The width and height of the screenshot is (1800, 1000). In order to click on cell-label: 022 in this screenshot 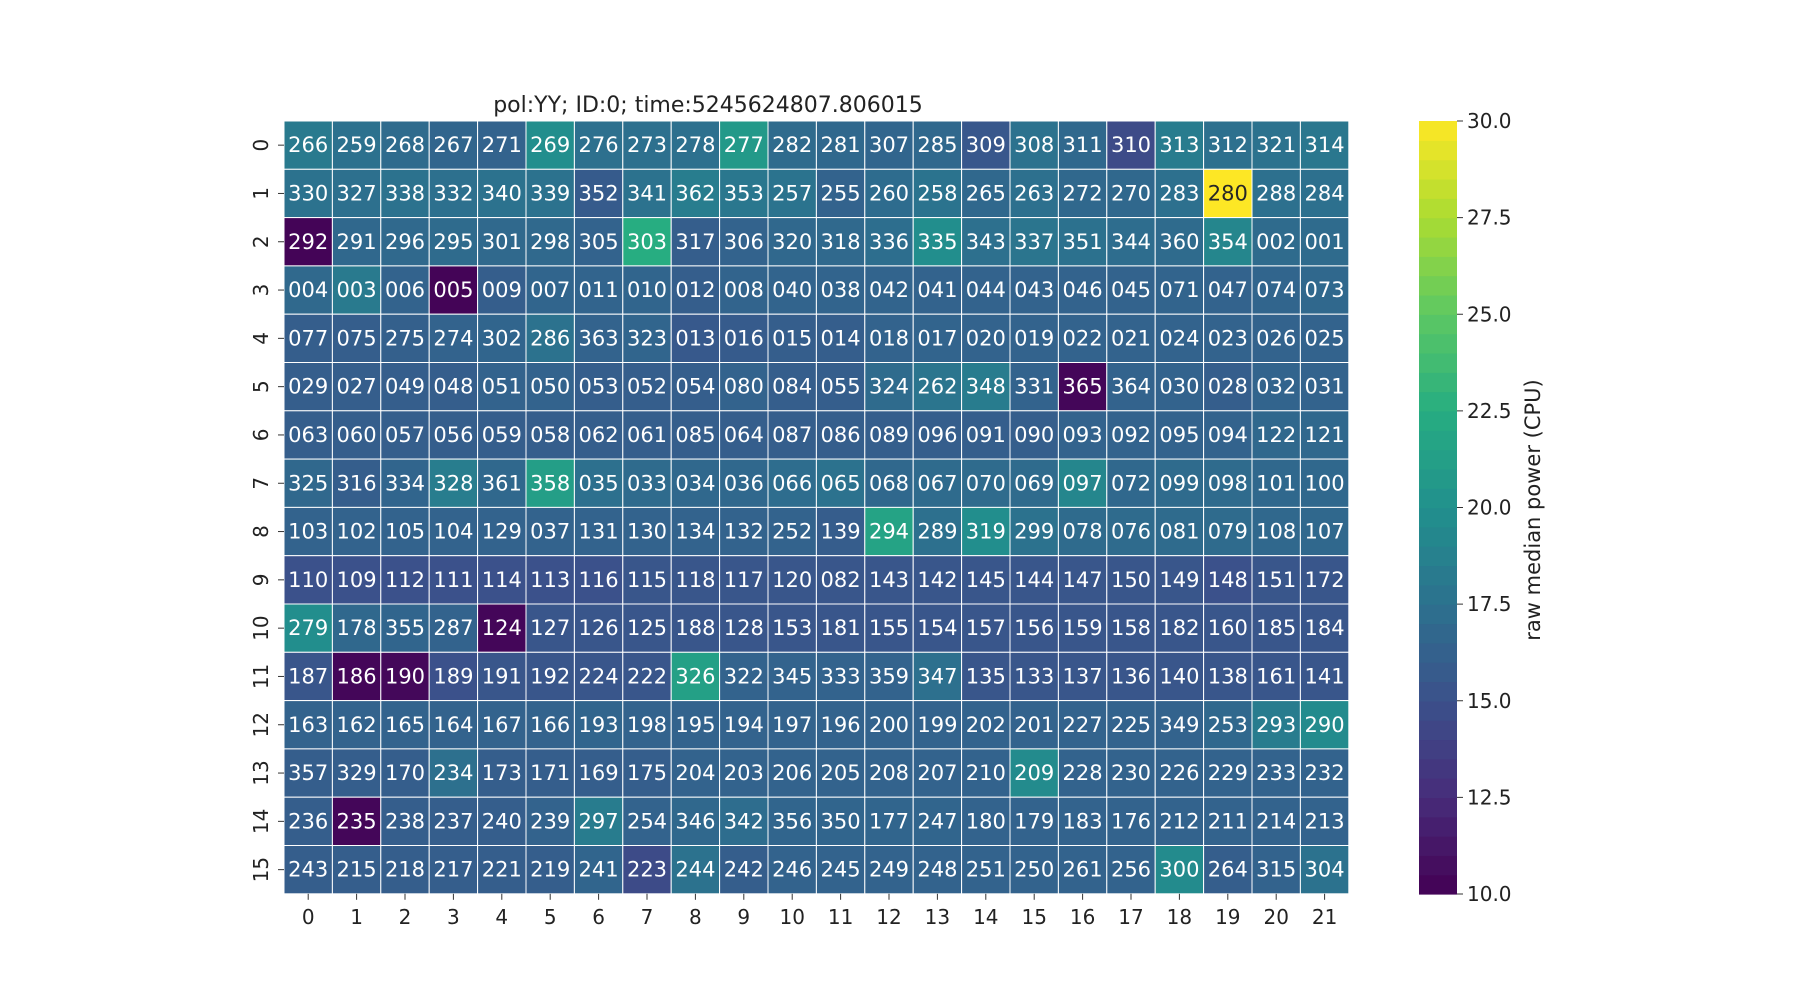, I will do `click(1083, 338)`.